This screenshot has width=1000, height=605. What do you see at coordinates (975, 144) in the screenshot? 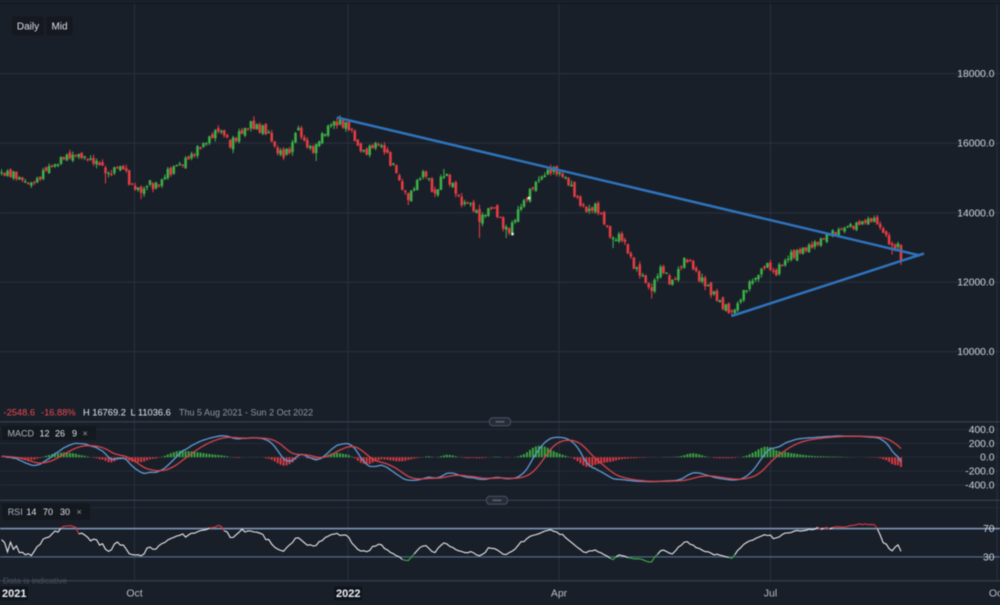
I see `svg-text: 16000.0` at bounding box center [975, 144].